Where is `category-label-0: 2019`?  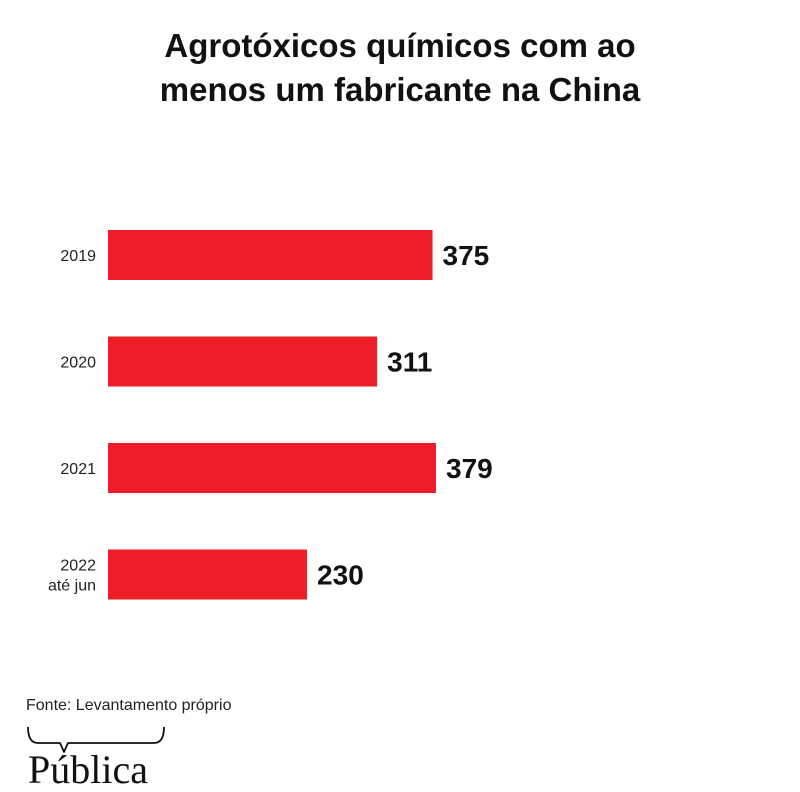
category-label-0: 2019 is located at coordinates (78, 256).